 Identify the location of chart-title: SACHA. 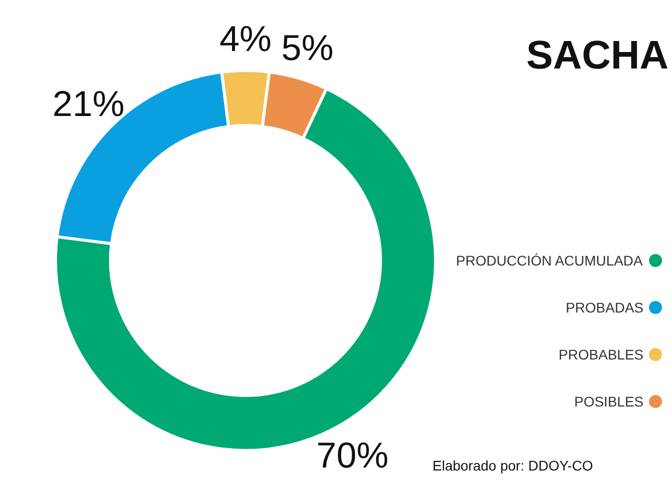
(597, 56).